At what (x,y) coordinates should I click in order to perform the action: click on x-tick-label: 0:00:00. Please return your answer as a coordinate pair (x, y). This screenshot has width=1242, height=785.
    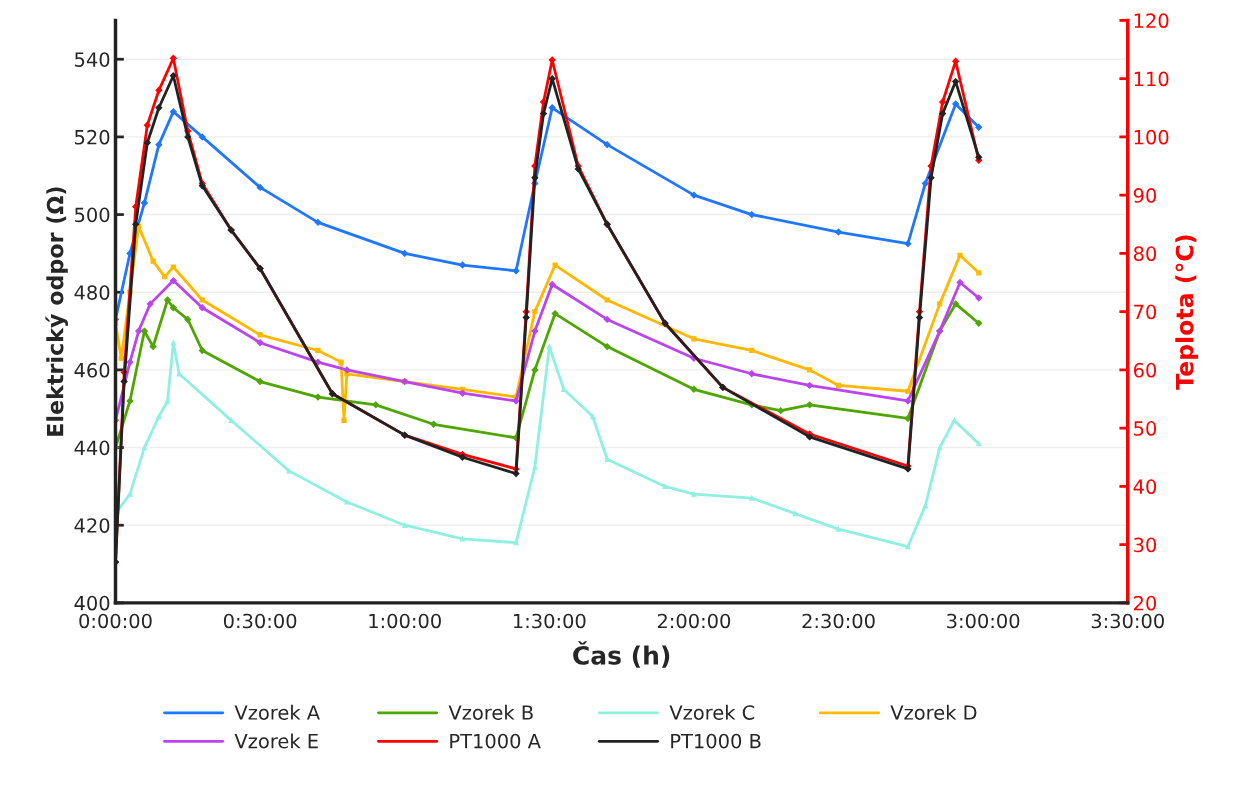
    Looking at the image, I should click on (115, 621).